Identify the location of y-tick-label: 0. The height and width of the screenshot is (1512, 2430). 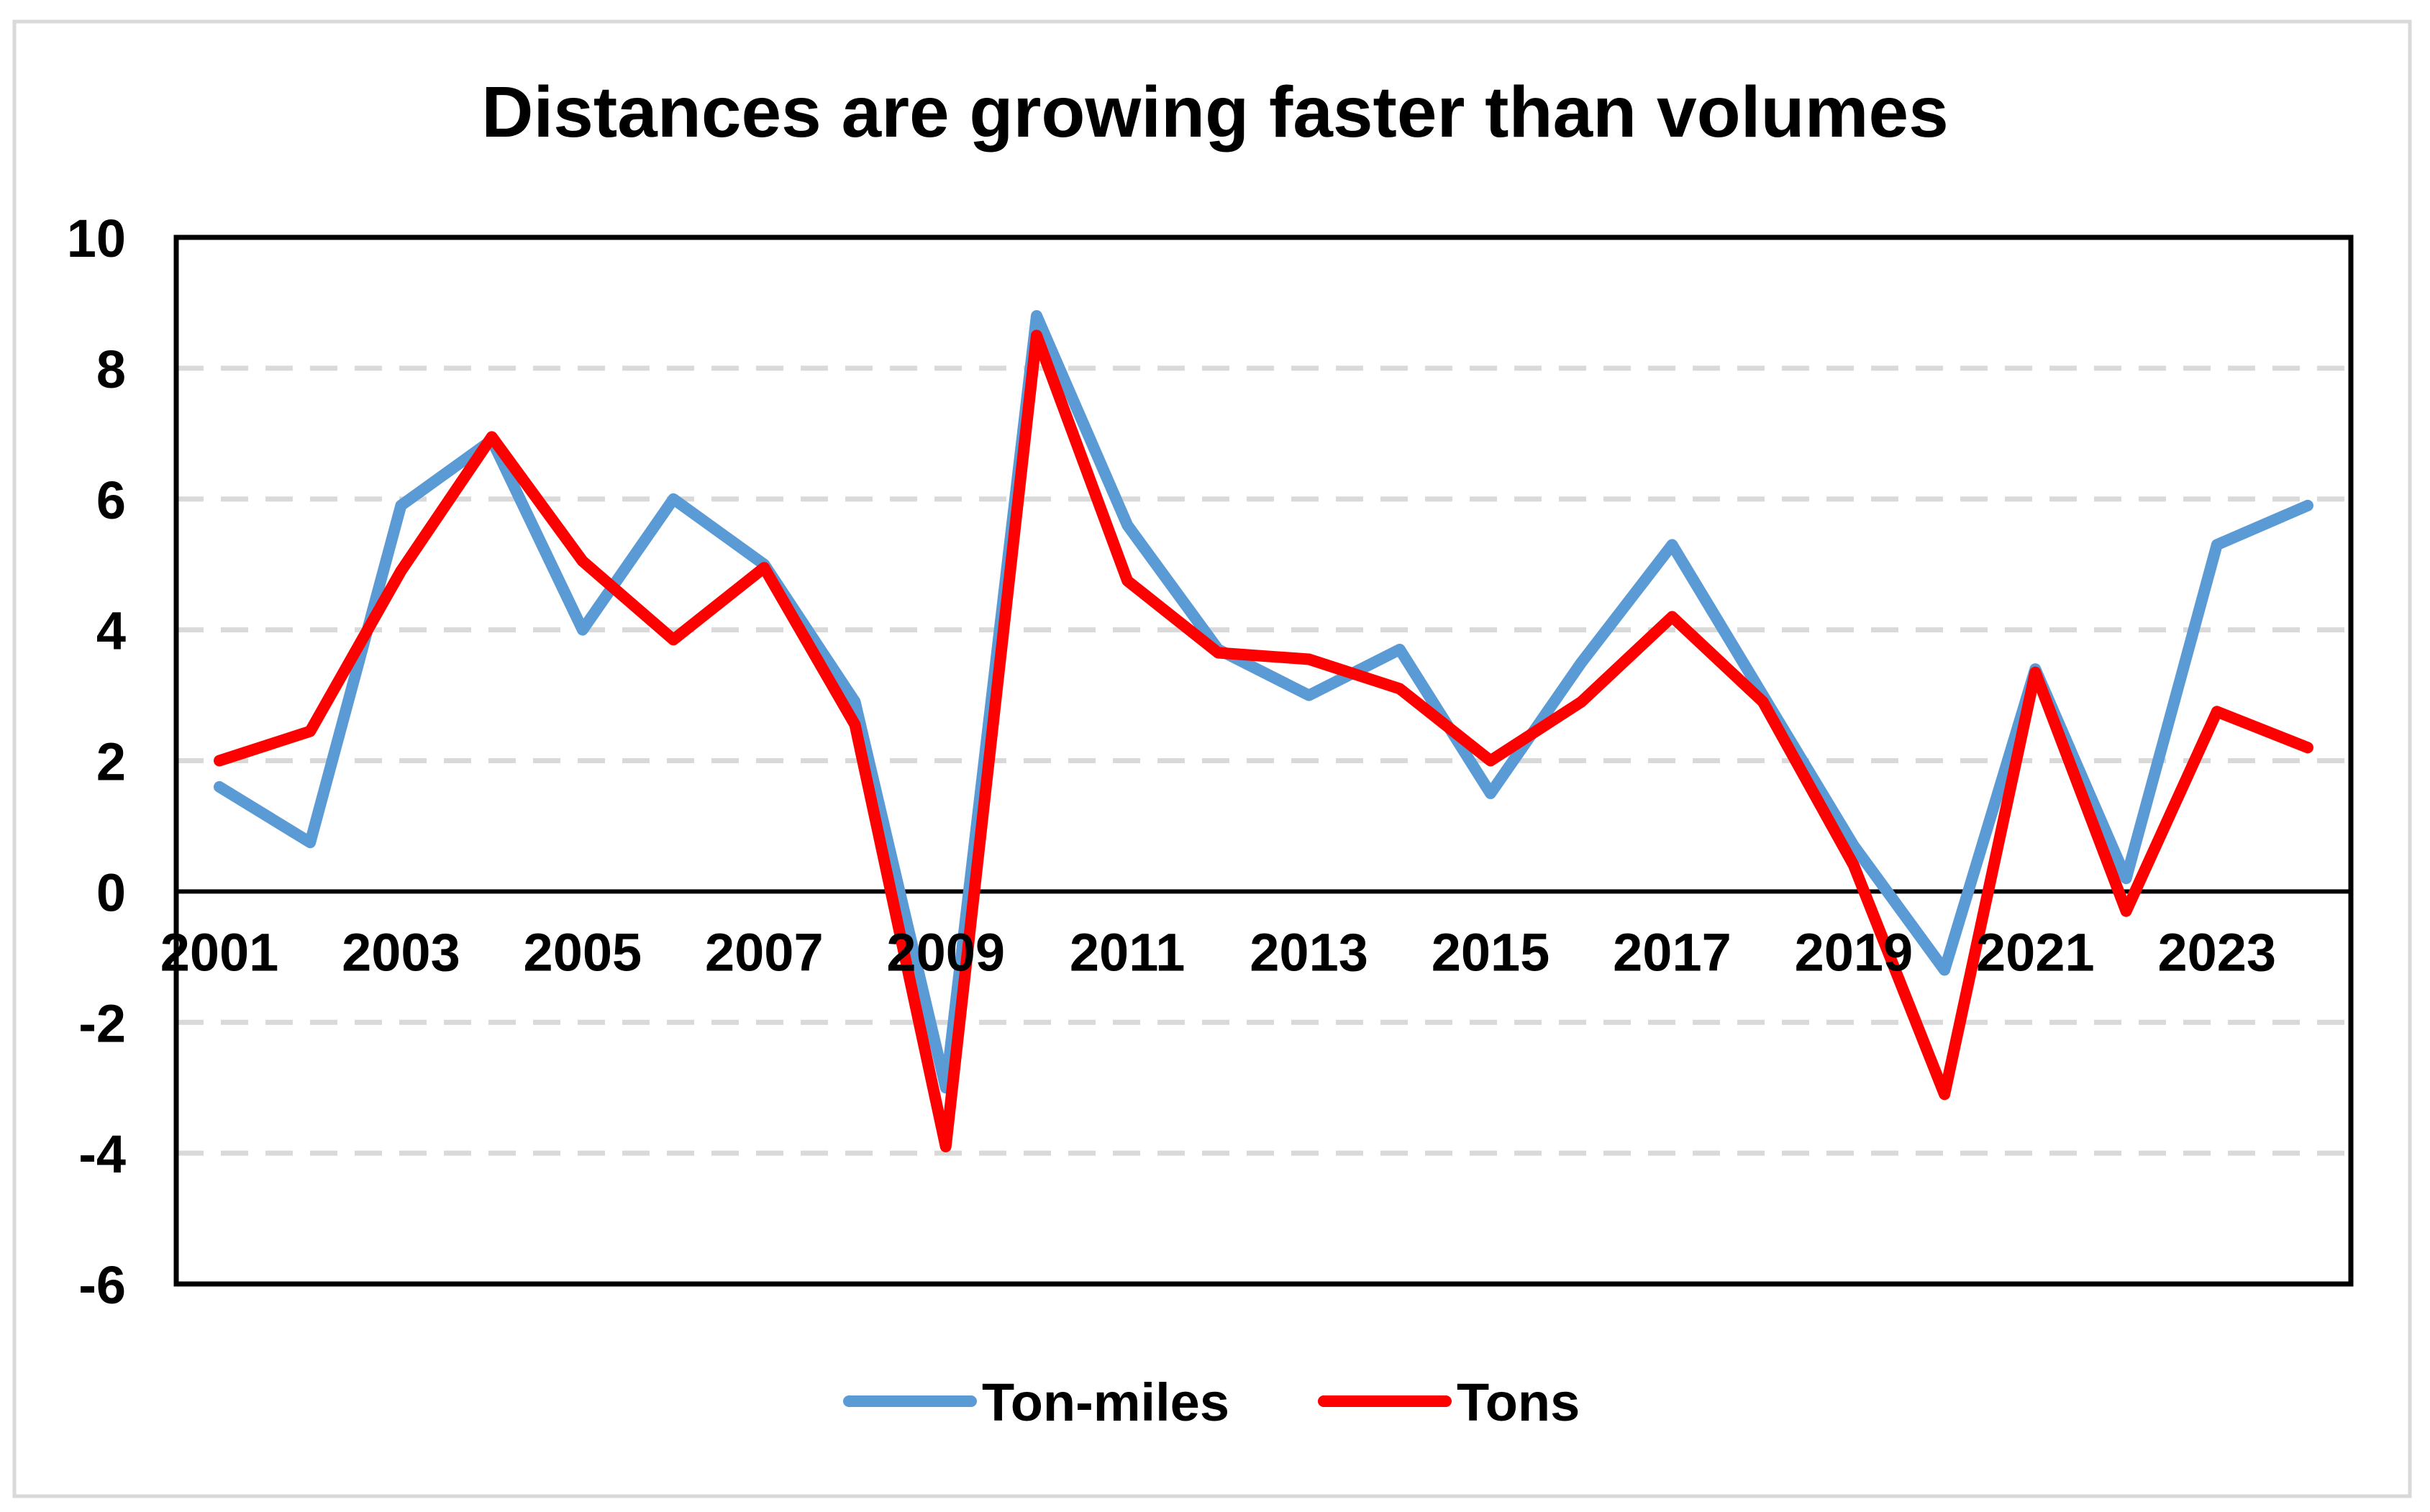
(111, 892).